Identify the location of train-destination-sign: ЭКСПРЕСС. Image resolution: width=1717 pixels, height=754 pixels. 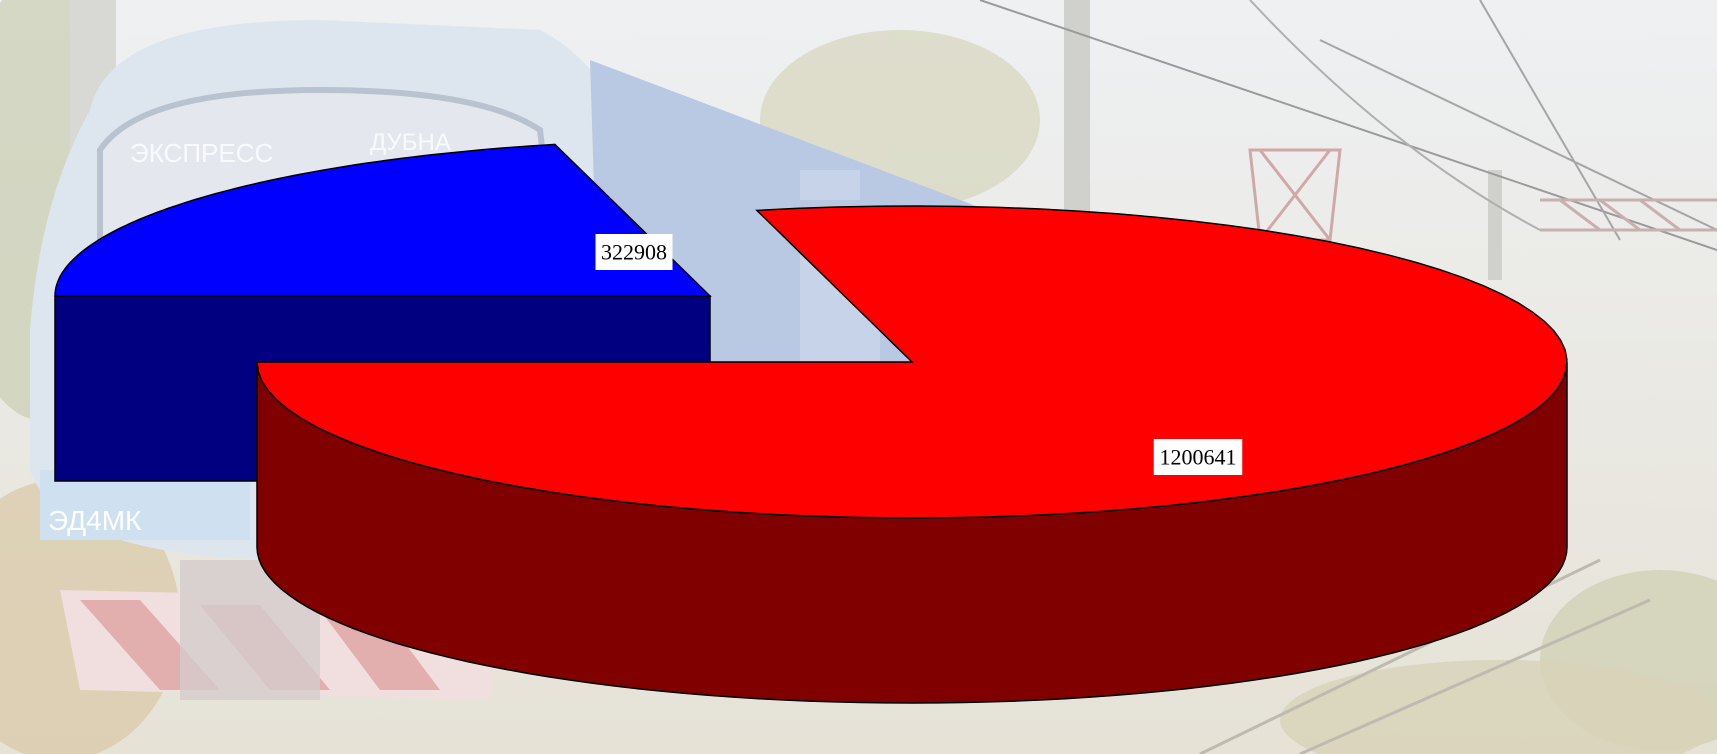
(201, 153).